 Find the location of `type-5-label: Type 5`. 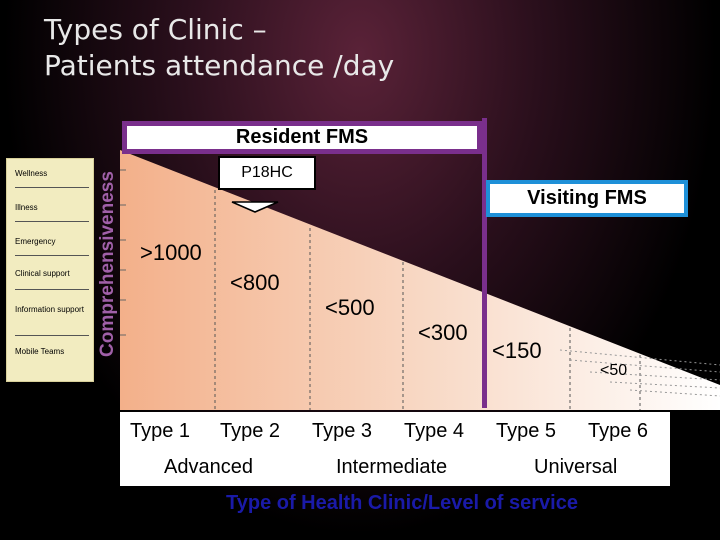

type-5-label: Type 5 is located at coordinates (526, 431).